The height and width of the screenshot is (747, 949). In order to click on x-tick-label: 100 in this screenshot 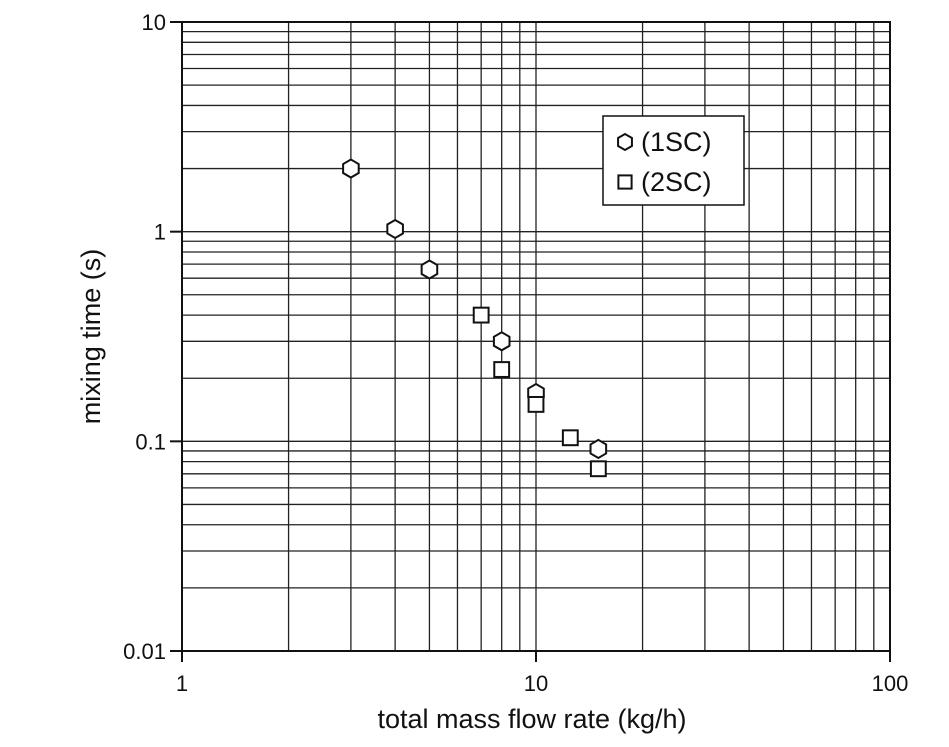, I will do `click(890, 683)`.